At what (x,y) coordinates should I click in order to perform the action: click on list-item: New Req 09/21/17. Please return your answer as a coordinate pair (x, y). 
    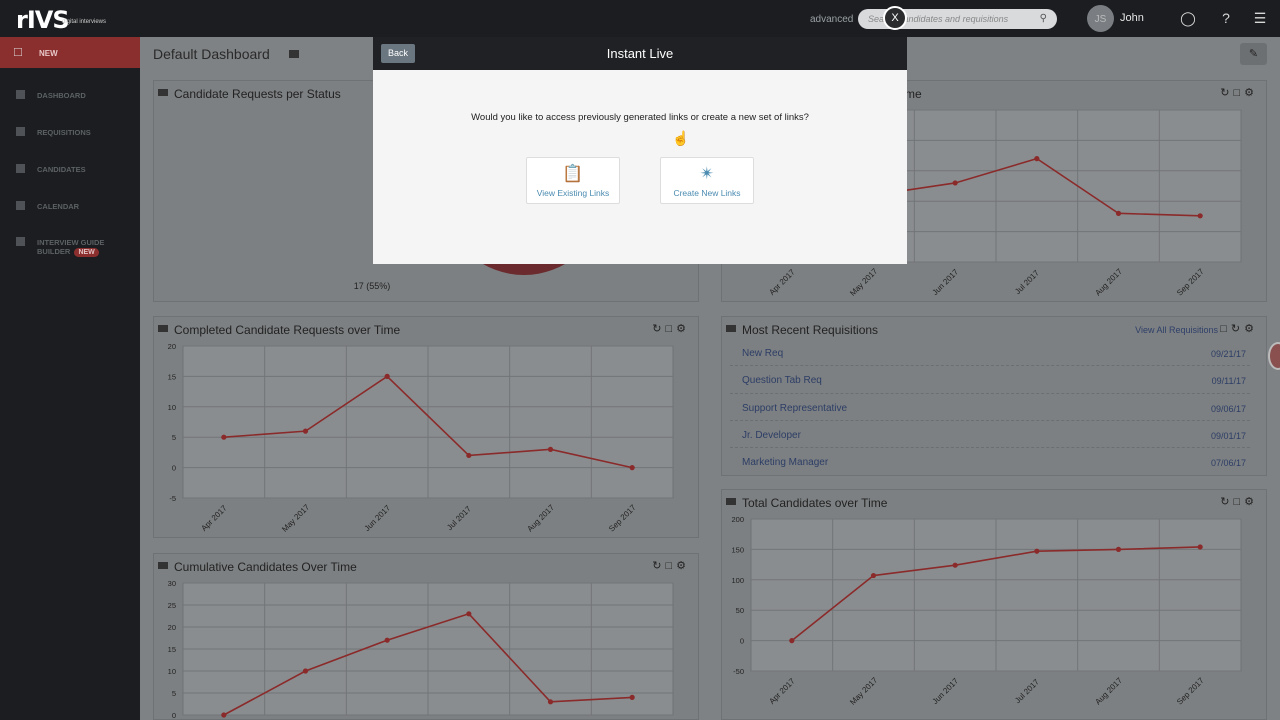
    Looking at the image, I should click on (990, 353).